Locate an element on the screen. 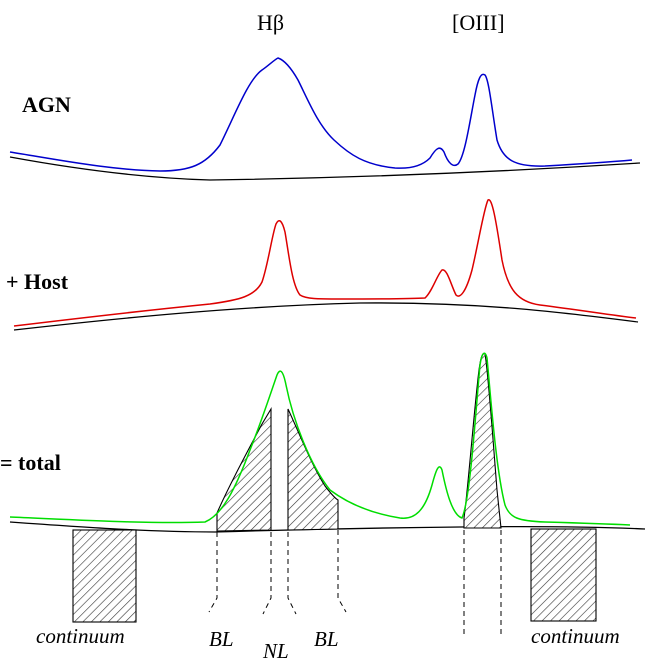  window-marker-lines is located at coordinates (355, 582).